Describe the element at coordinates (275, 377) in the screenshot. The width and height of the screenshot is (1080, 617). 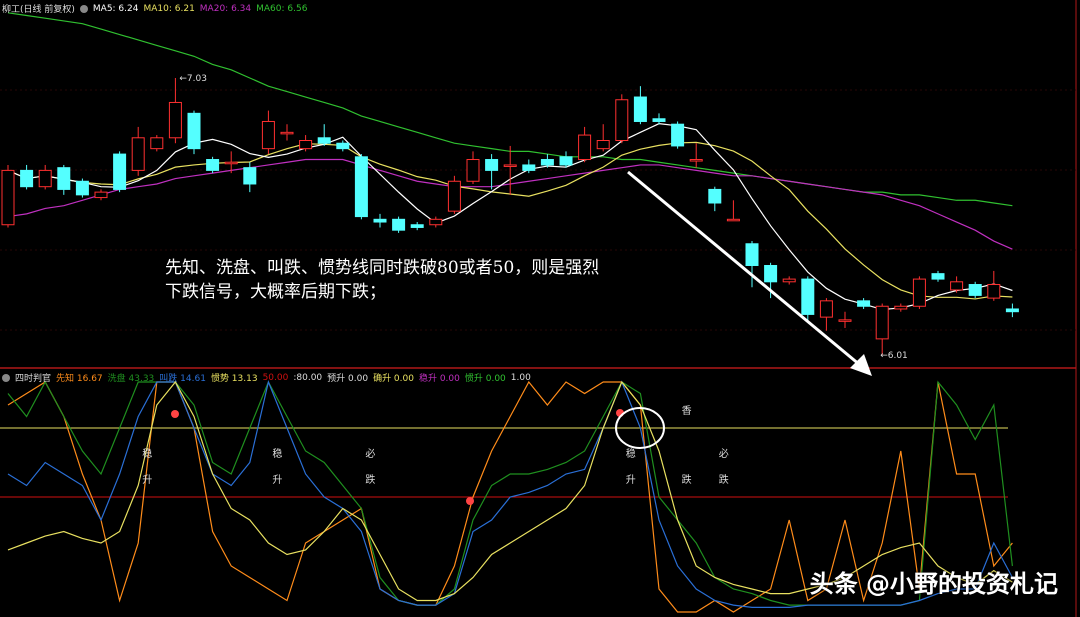
I see `indicator-value-4: 50.00` at that location.